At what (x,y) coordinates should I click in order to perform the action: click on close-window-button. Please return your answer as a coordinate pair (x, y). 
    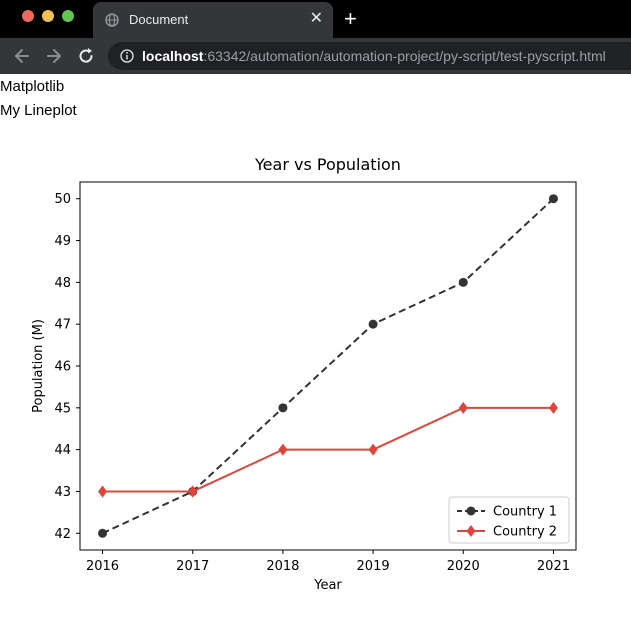
    Looking at the image, I should click on (28, 16).